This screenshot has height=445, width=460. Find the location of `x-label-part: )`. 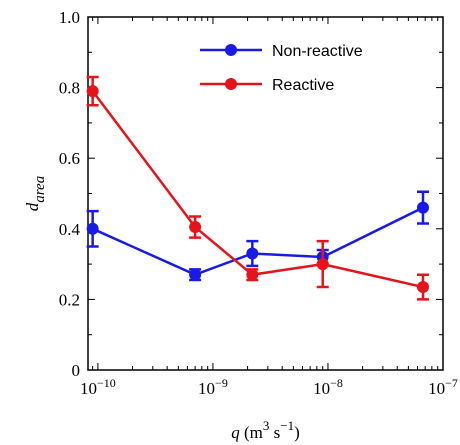

x-label-part: ) is located at coordinates (297, 432).